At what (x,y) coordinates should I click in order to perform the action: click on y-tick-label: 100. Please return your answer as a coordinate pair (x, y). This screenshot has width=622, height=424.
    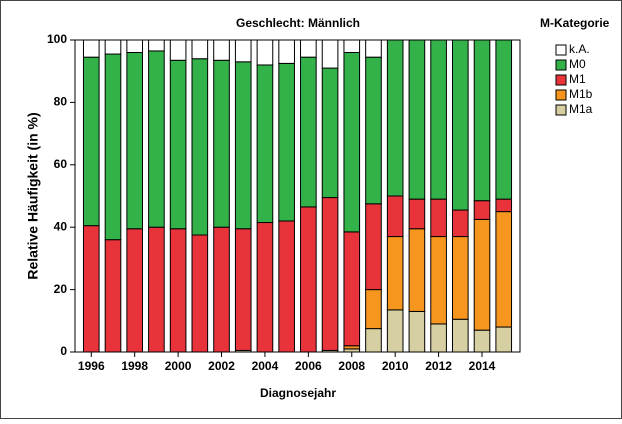
    Looking at the image, I should click on (57, 39).